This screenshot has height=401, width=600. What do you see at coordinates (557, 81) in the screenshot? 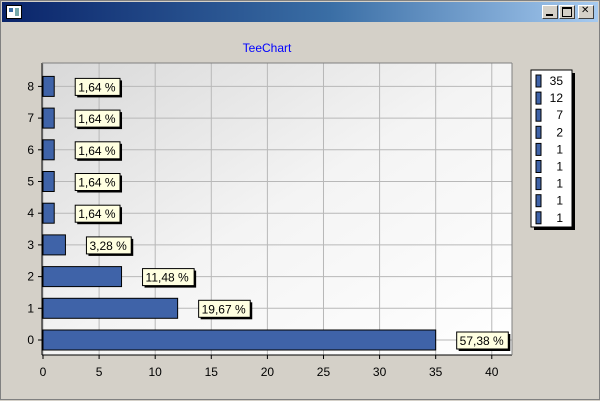
I see `legend-item: 35` at bounding box center [557, 81].